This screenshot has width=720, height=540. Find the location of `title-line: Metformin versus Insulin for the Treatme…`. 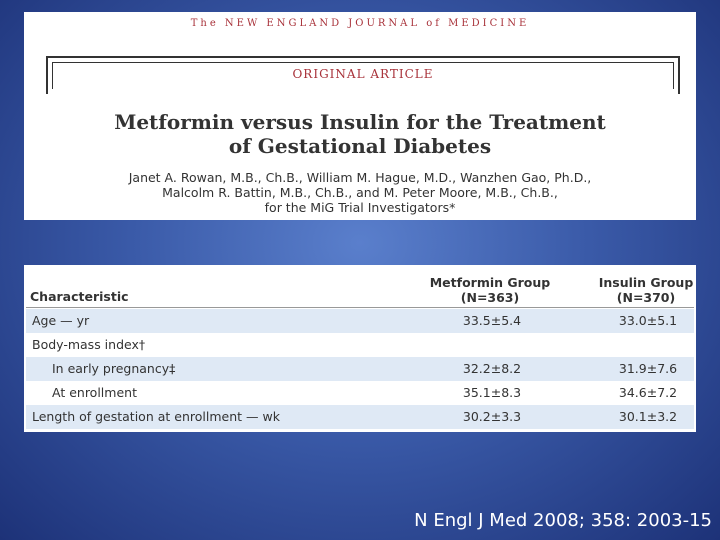

title-line: Metformin versus Insulin for the Treatme… is located at coordinates (360, 122).